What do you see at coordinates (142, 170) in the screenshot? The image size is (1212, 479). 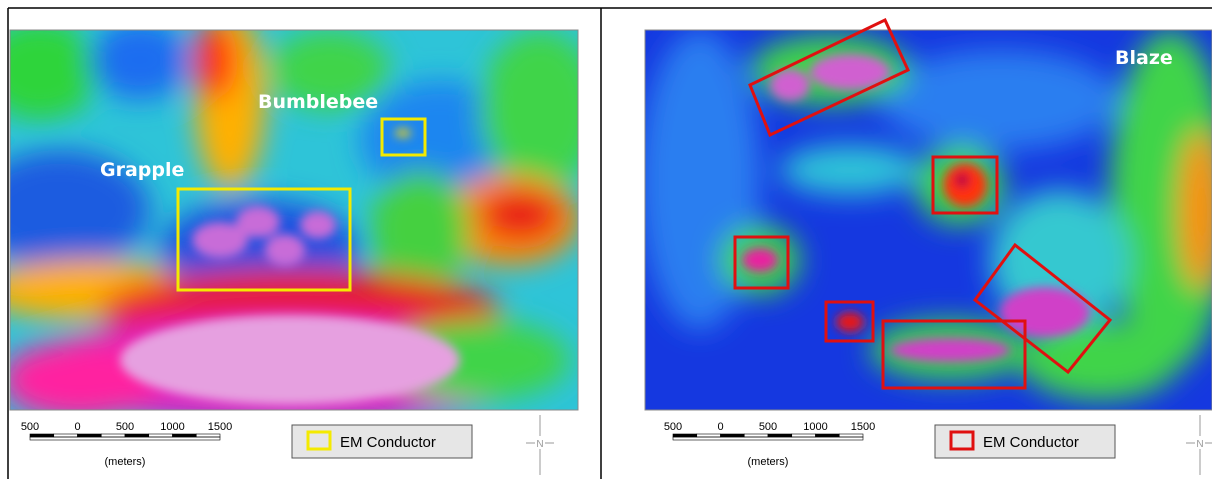 I see `target-label: Grapple` at bounding box center [142, 170].